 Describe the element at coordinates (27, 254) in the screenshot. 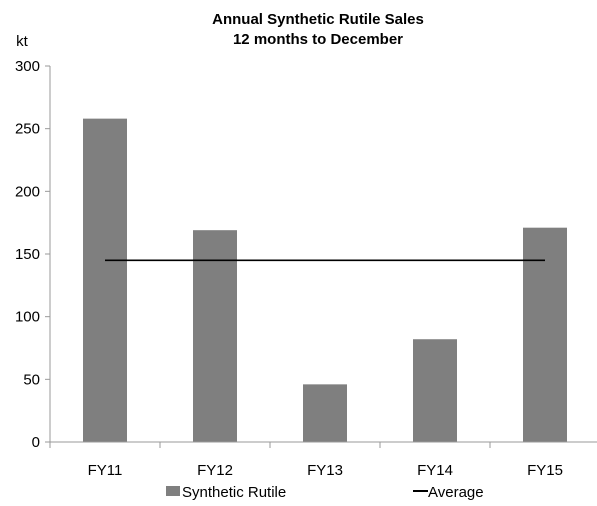

I see `y-tick-label: 150` at that location.